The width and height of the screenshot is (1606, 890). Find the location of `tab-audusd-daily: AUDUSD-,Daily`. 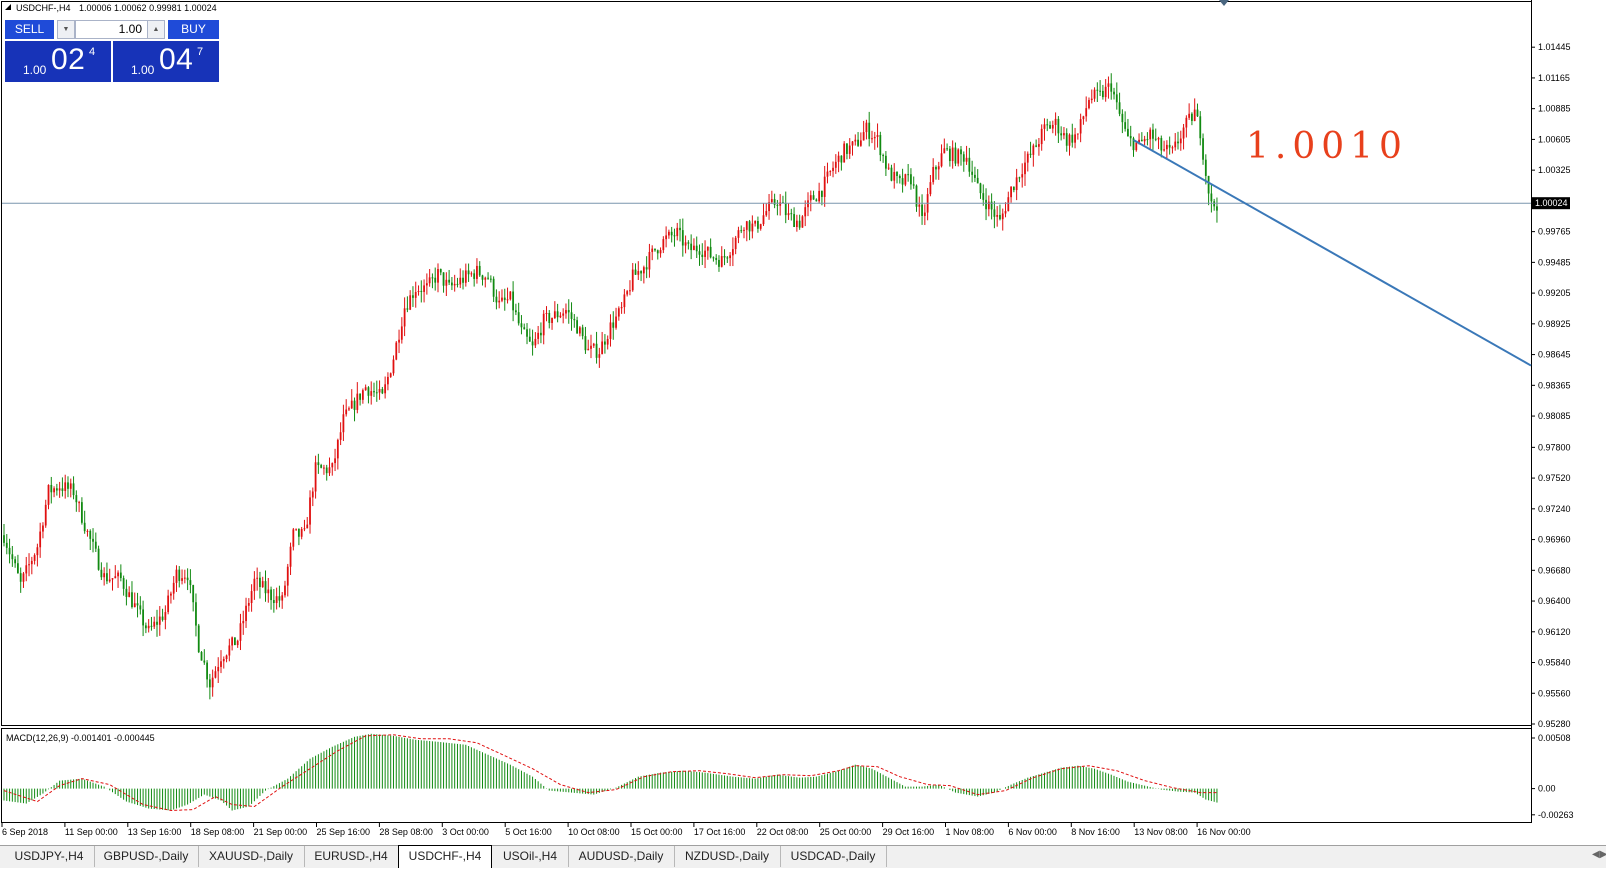

tab-audusd-daily: AUDUSD-,Daily is located at coordinates (621, 856).